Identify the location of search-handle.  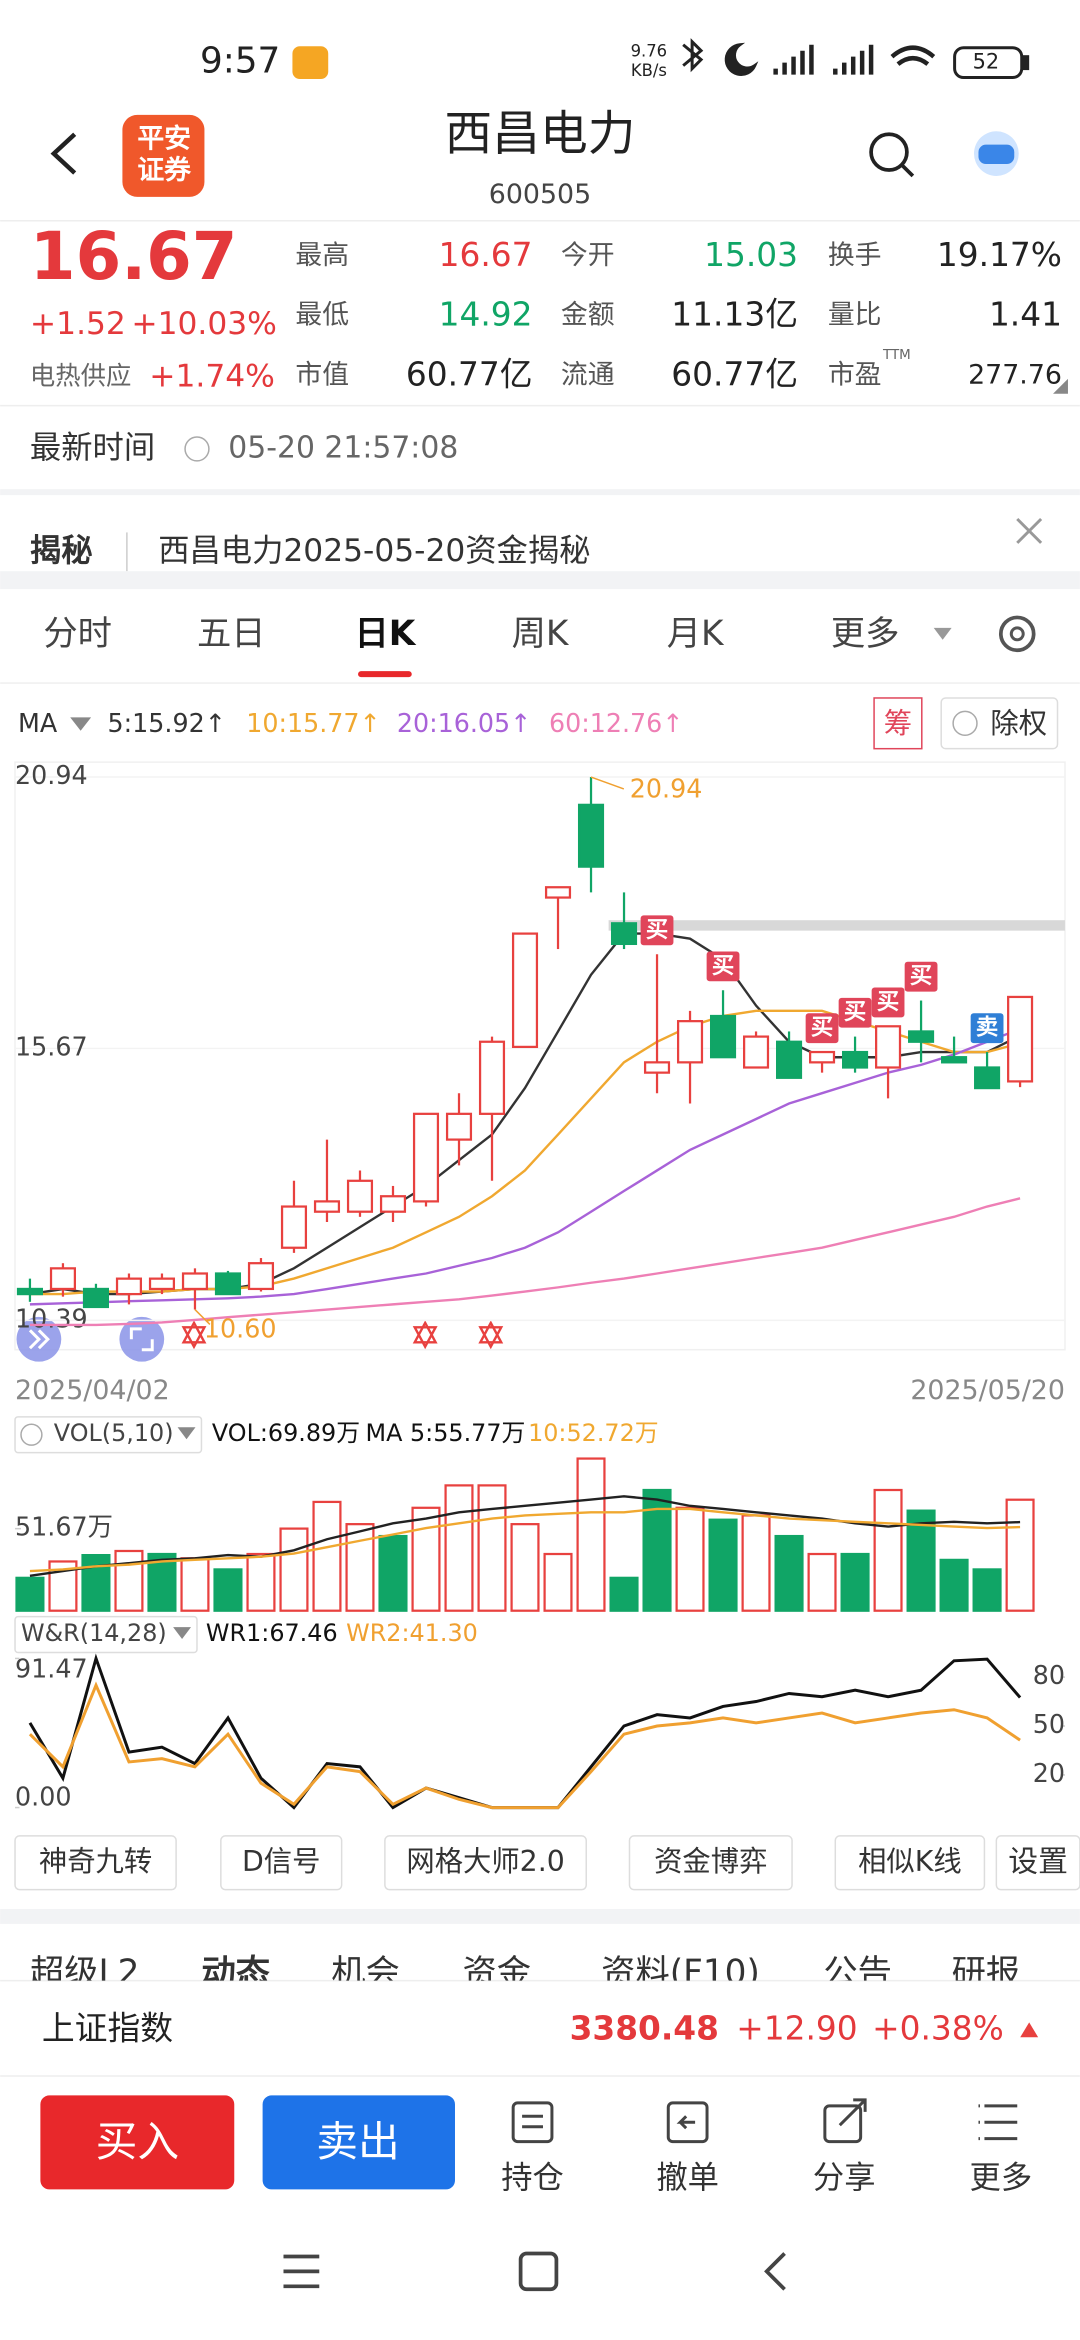
(908, 171).